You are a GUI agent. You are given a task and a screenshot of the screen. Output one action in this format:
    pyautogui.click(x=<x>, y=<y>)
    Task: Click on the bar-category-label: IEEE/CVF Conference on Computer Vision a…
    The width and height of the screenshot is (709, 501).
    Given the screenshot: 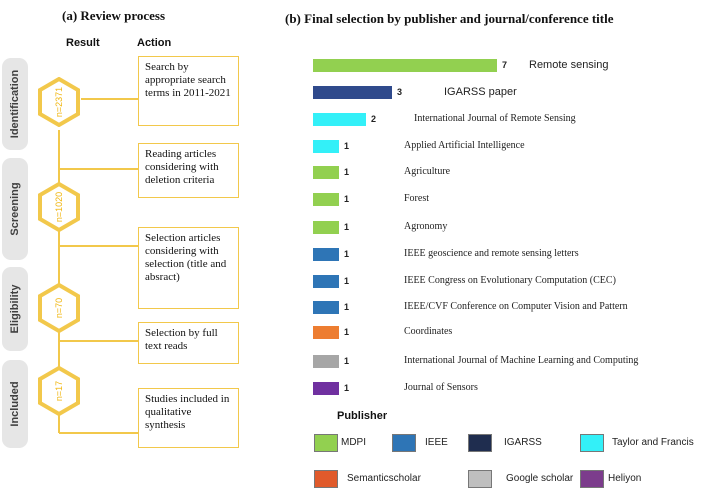 What is the action you would take?
    pyautogui.click(x=516, y=306)
    